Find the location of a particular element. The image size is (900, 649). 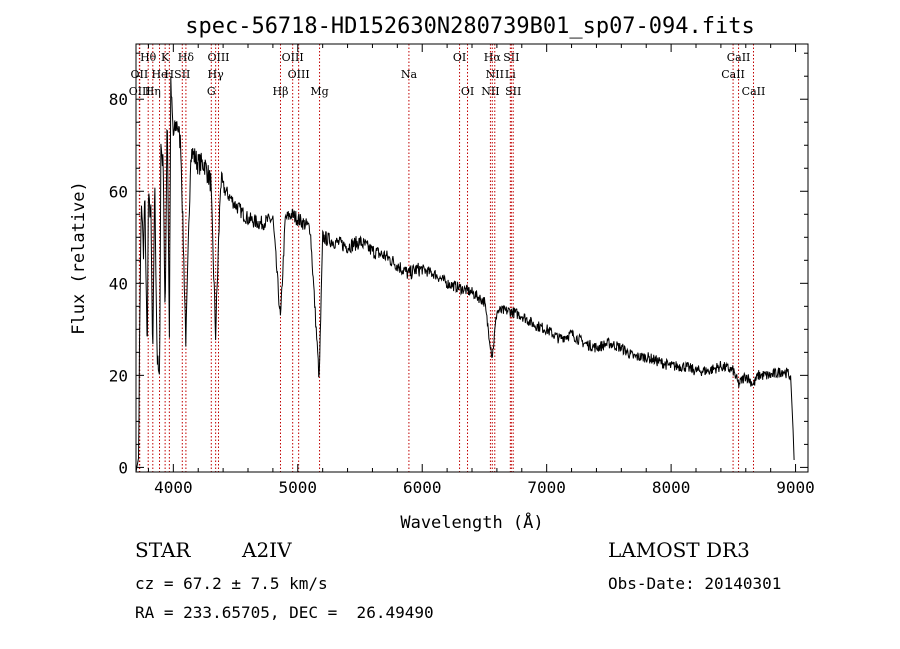

y-tick-label: 0 is located at coordinates (123, 467).